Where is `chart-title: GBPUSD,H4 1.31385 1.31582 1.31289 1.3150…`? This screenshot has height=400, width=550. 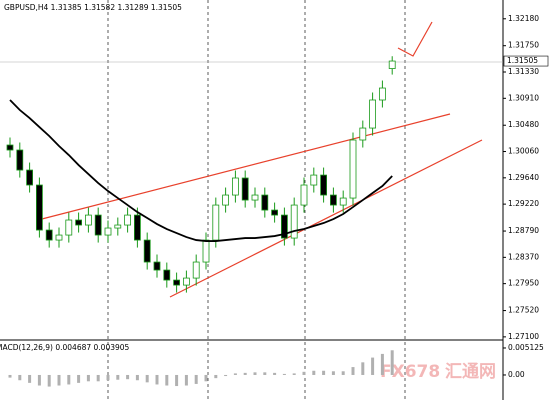
chart-title: GBPUSD,H4 1.31385 1.31582 1.31289 1.3150… is located at coordinates (93, 7).